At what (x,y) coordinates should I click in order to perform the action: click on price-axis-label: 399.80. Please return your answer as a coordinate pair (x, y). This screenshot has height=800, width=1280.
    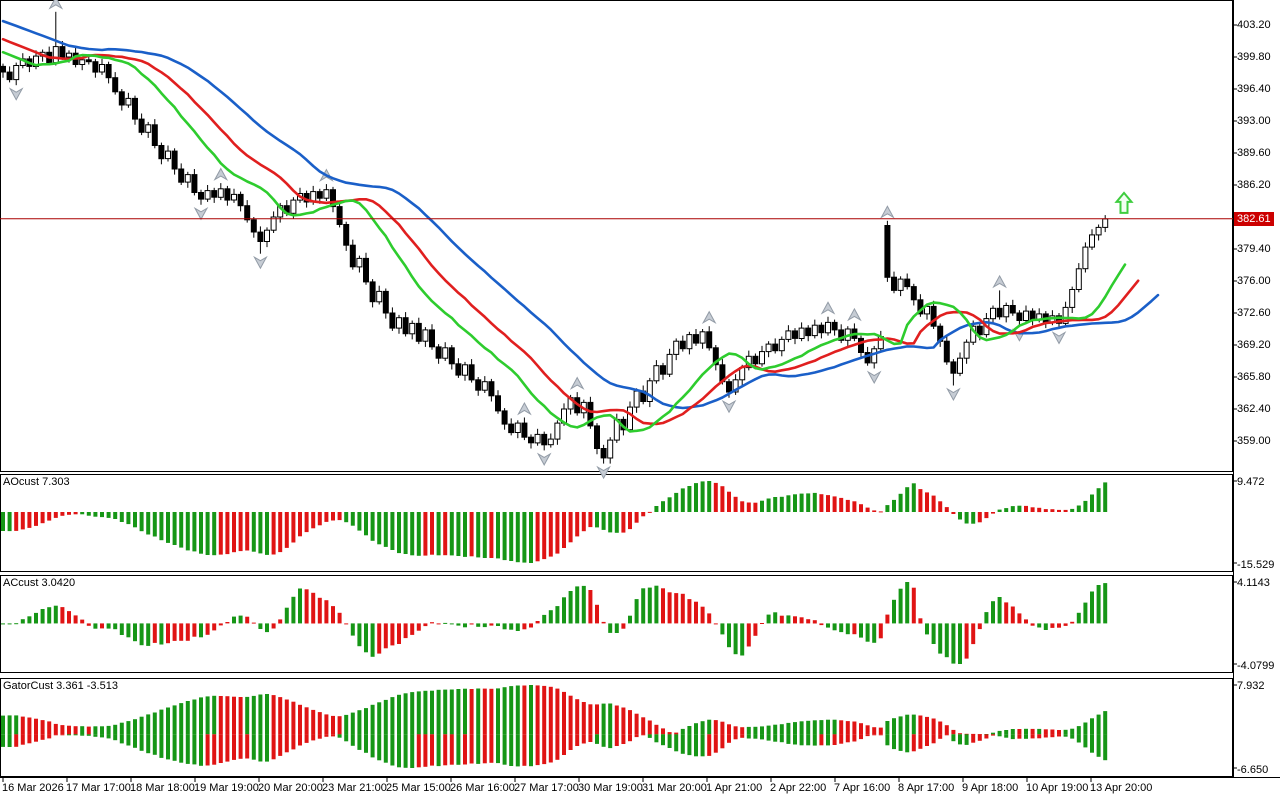
    Looking at the image, I should click on (1254, 57).